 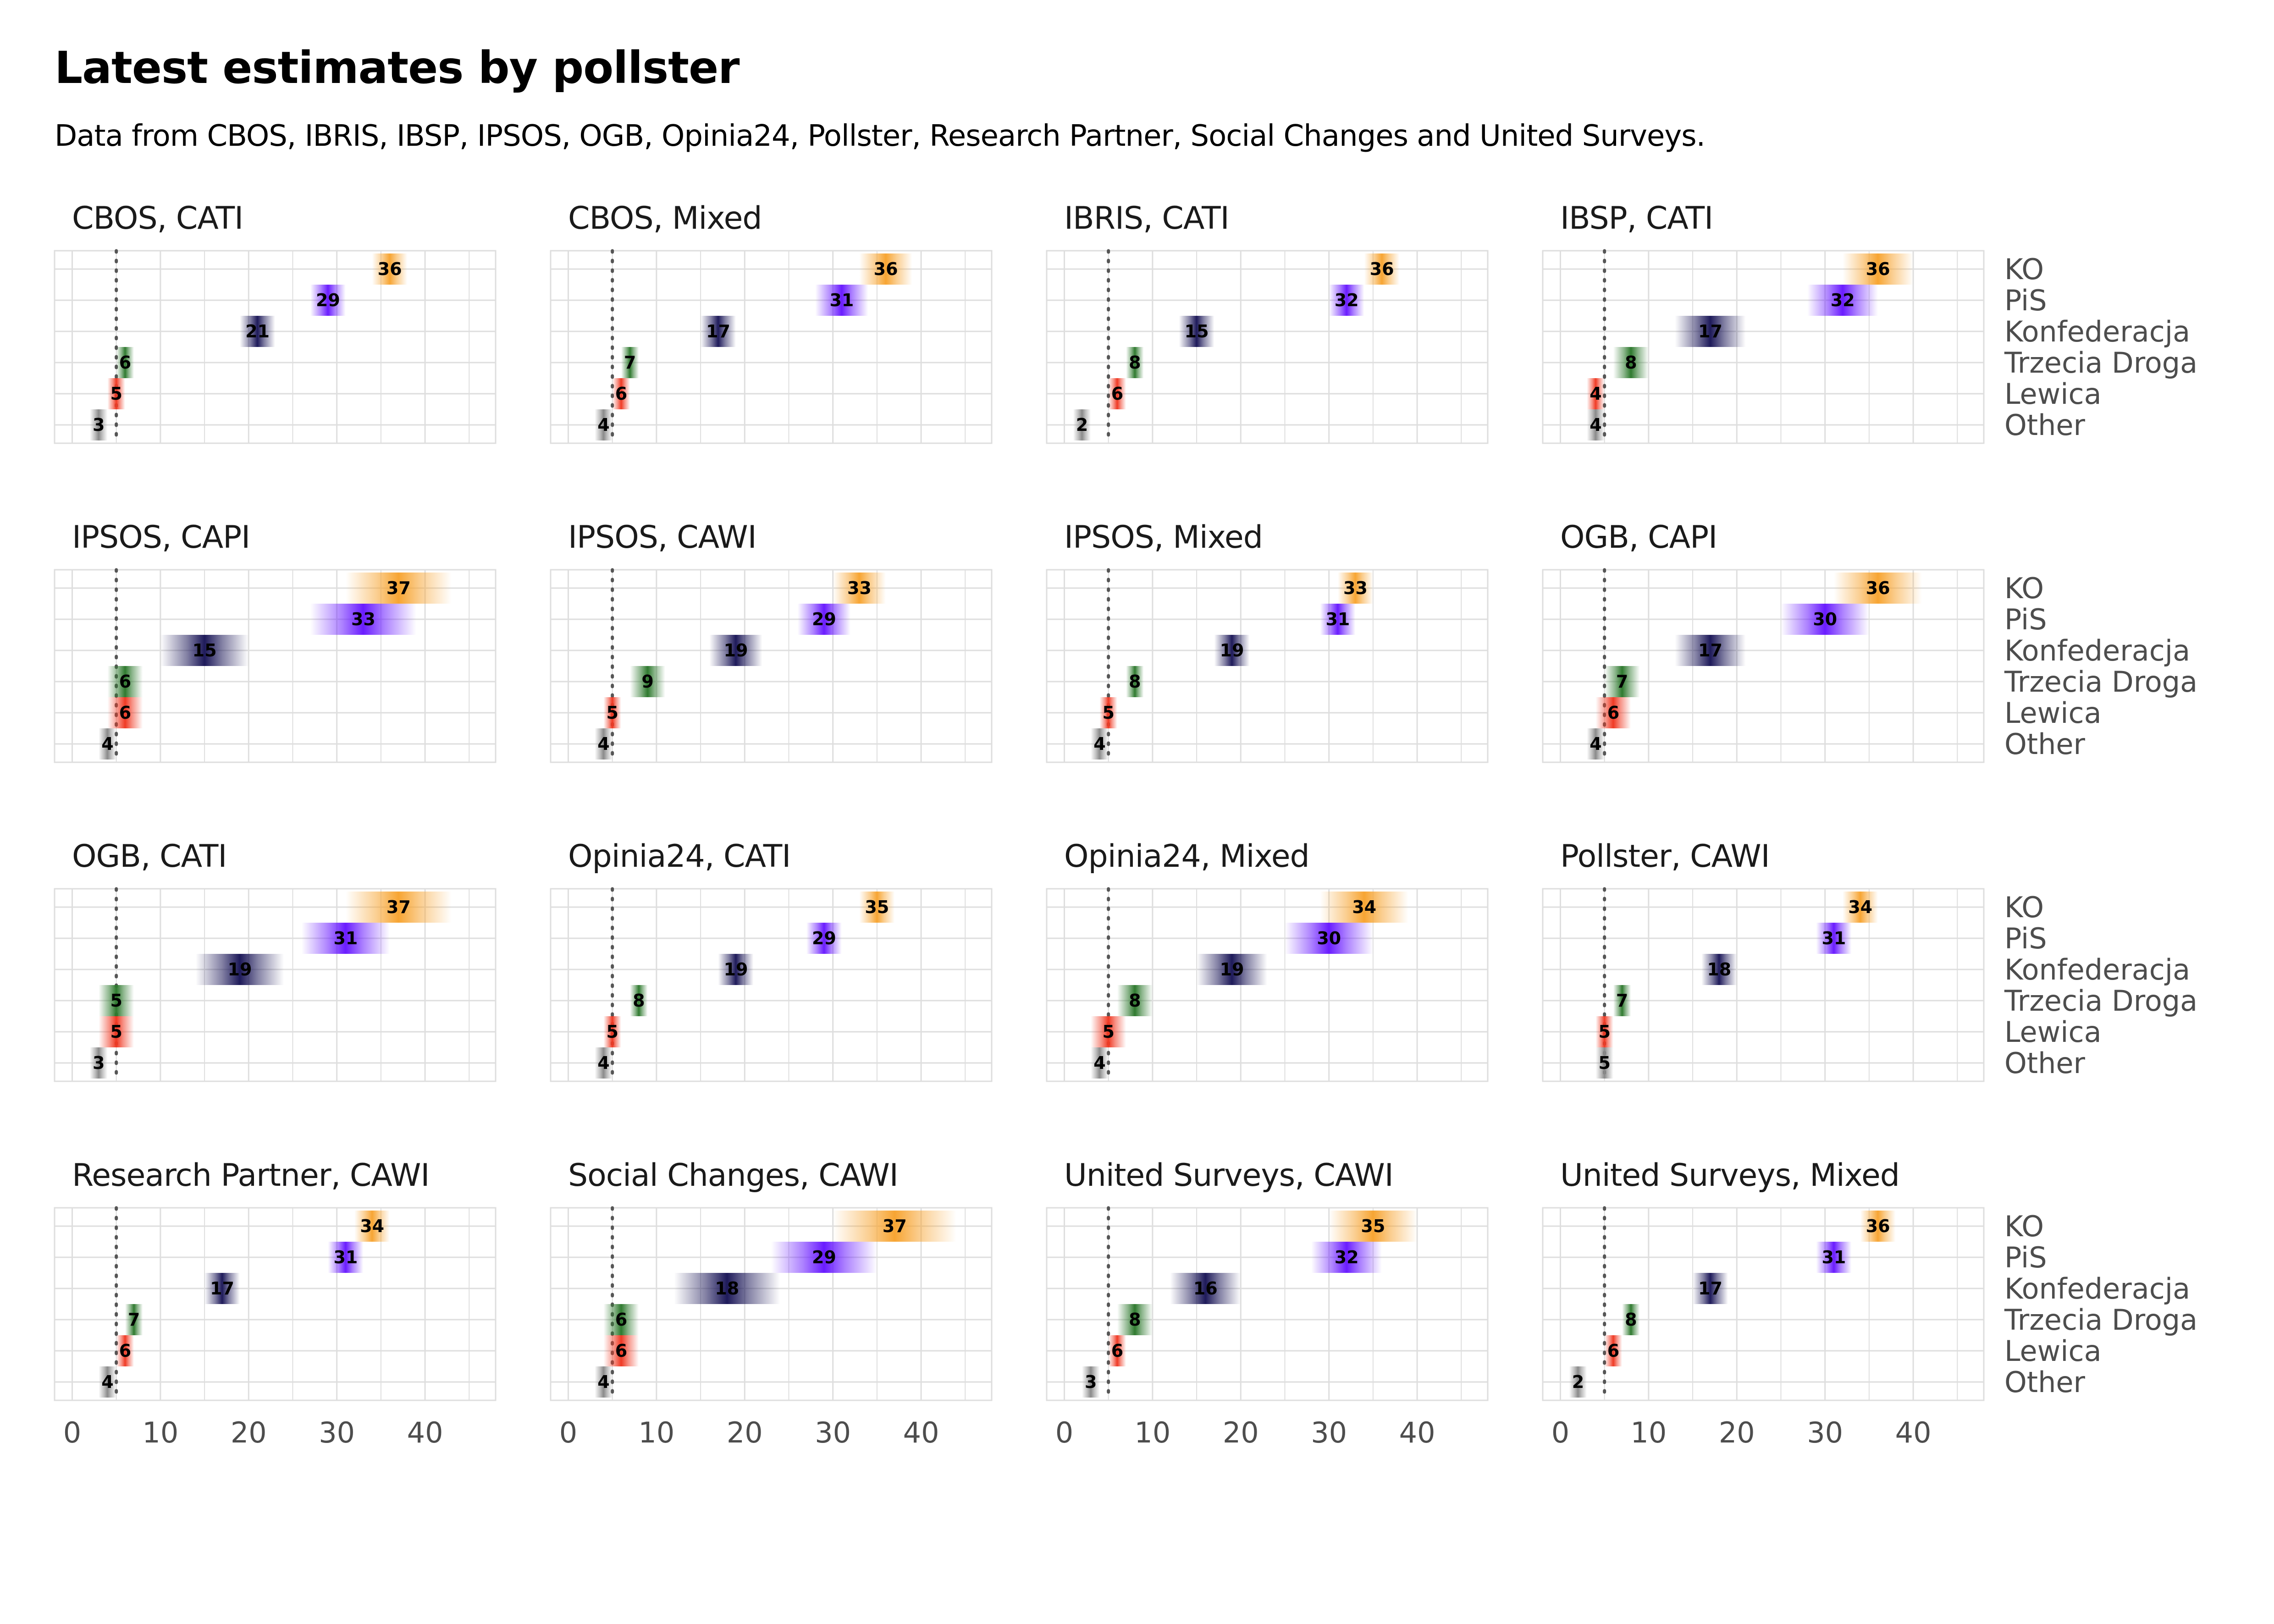 I want to click on value-label-konfederacja: 17, so click(x=1710, y=331).